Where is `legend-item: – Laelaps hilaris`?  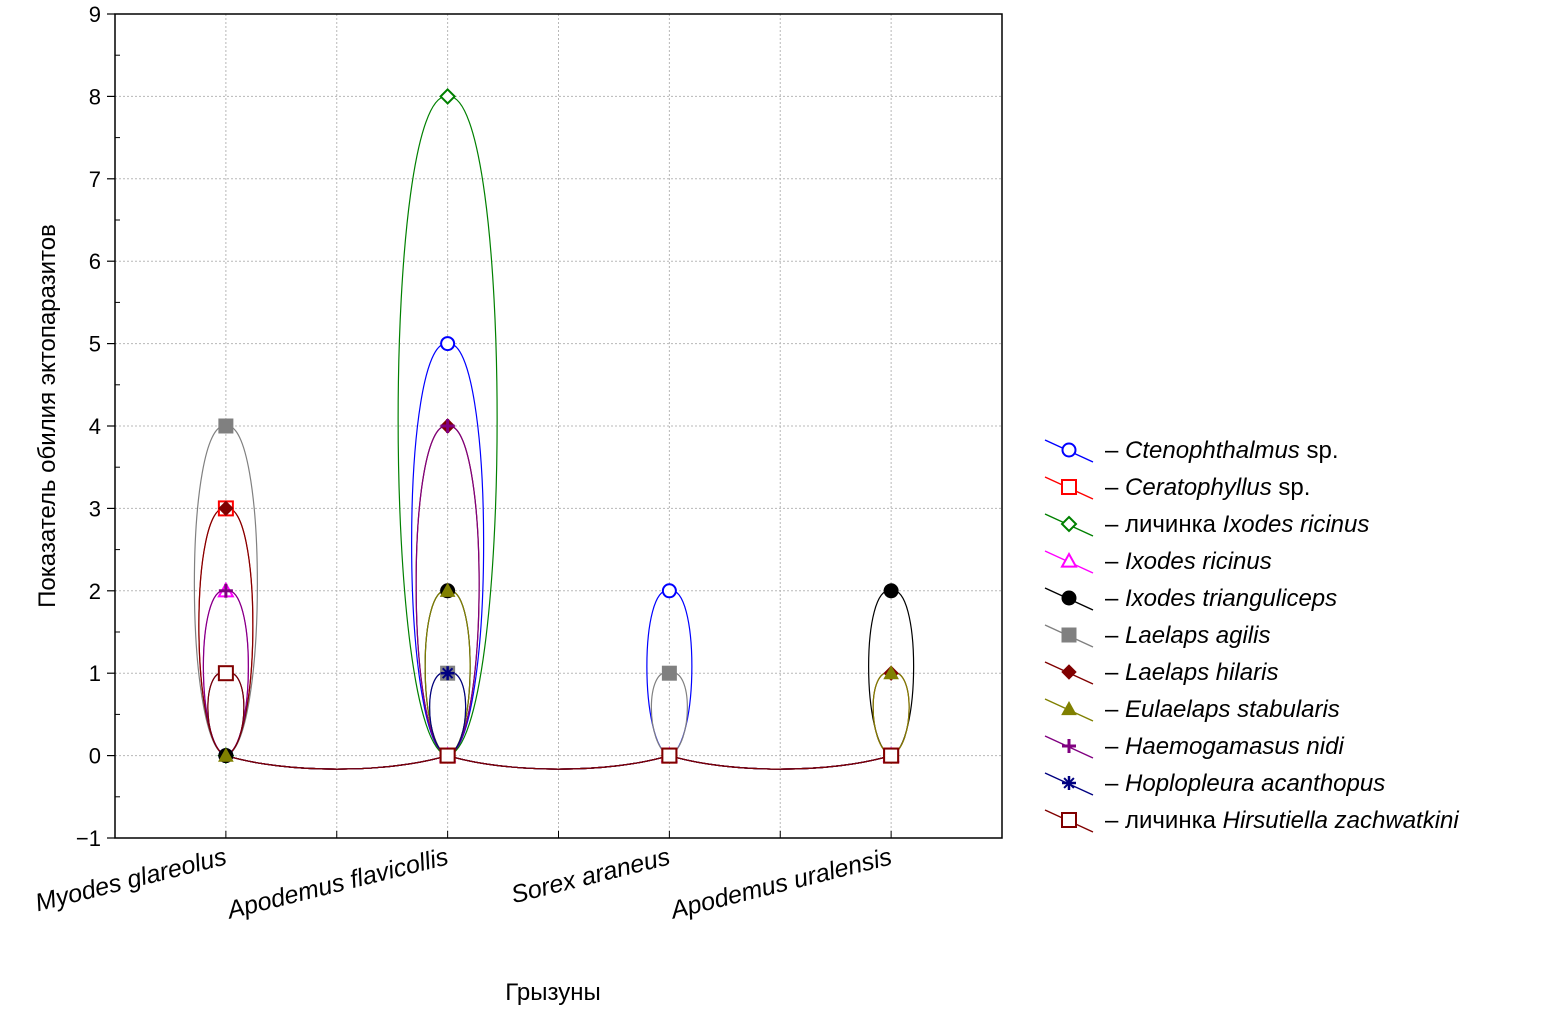
legend-item: – Laelaps hilaris is located at coordinates (1161, 672).